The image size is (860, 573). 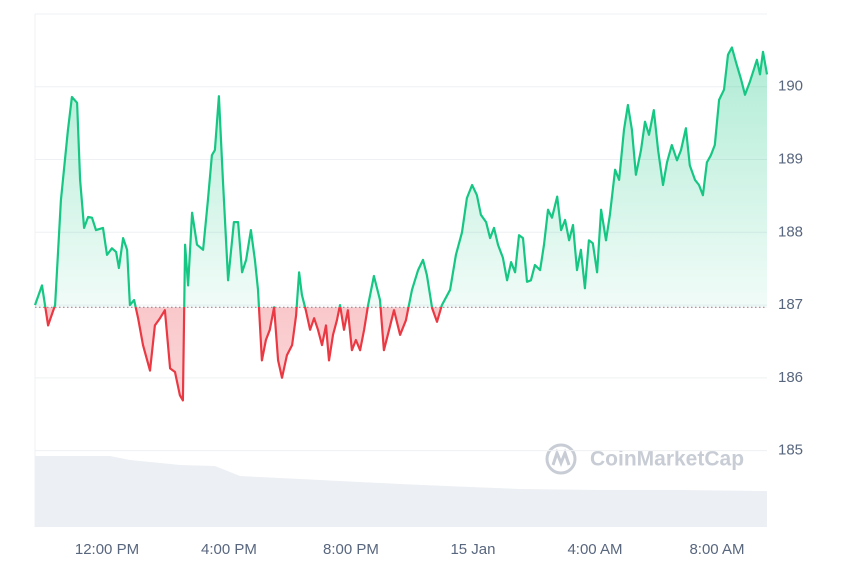 I want to click on watermark-logo-mark, so click(x=561, y=458).